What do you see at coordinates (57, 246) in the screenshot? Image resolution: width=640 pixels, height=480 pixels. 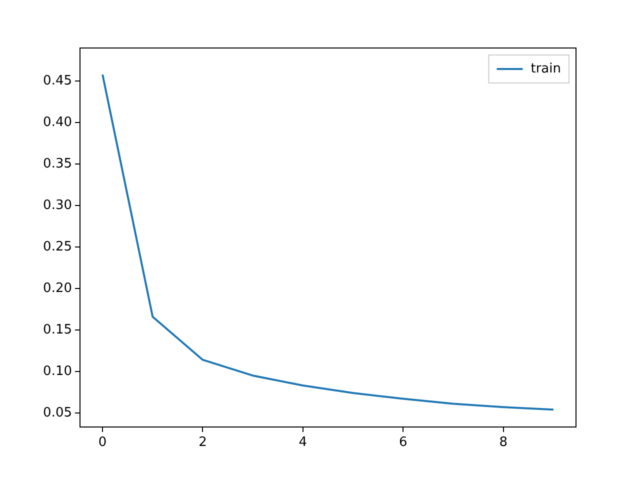 I see `y-tick-label: 0.25` at bounding box center [57, 246].